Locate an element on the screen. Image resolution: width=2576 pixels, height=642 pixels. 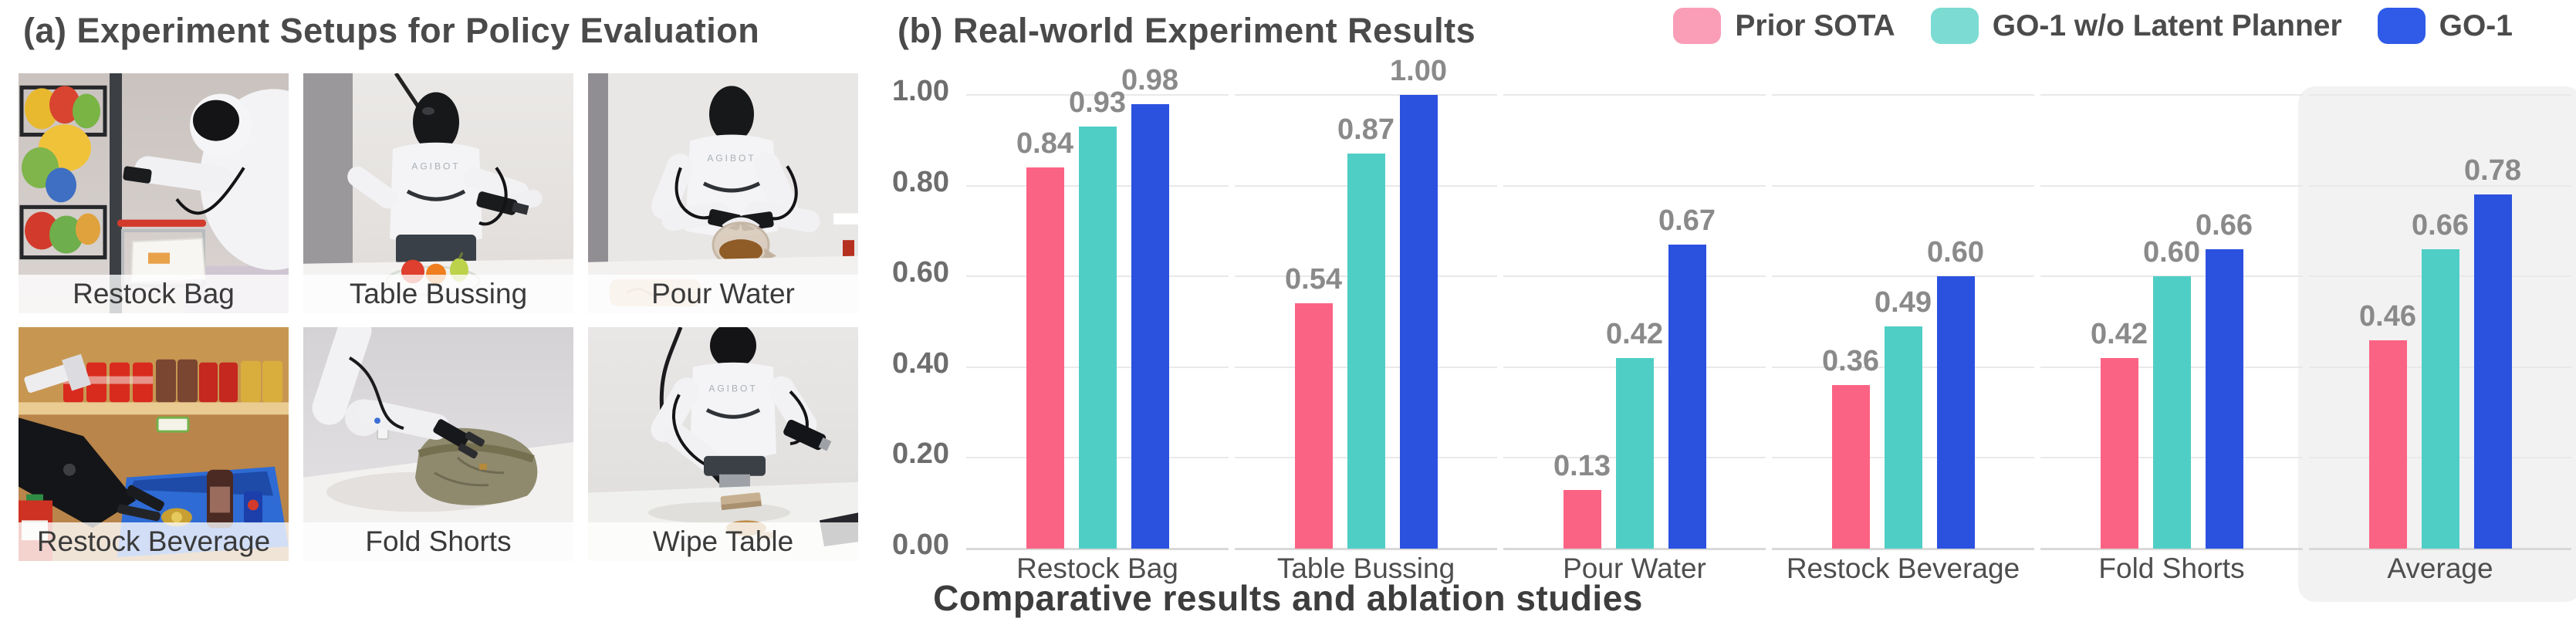
y-axis-tick-label: 0.60 is located at coordinates (920, 272).